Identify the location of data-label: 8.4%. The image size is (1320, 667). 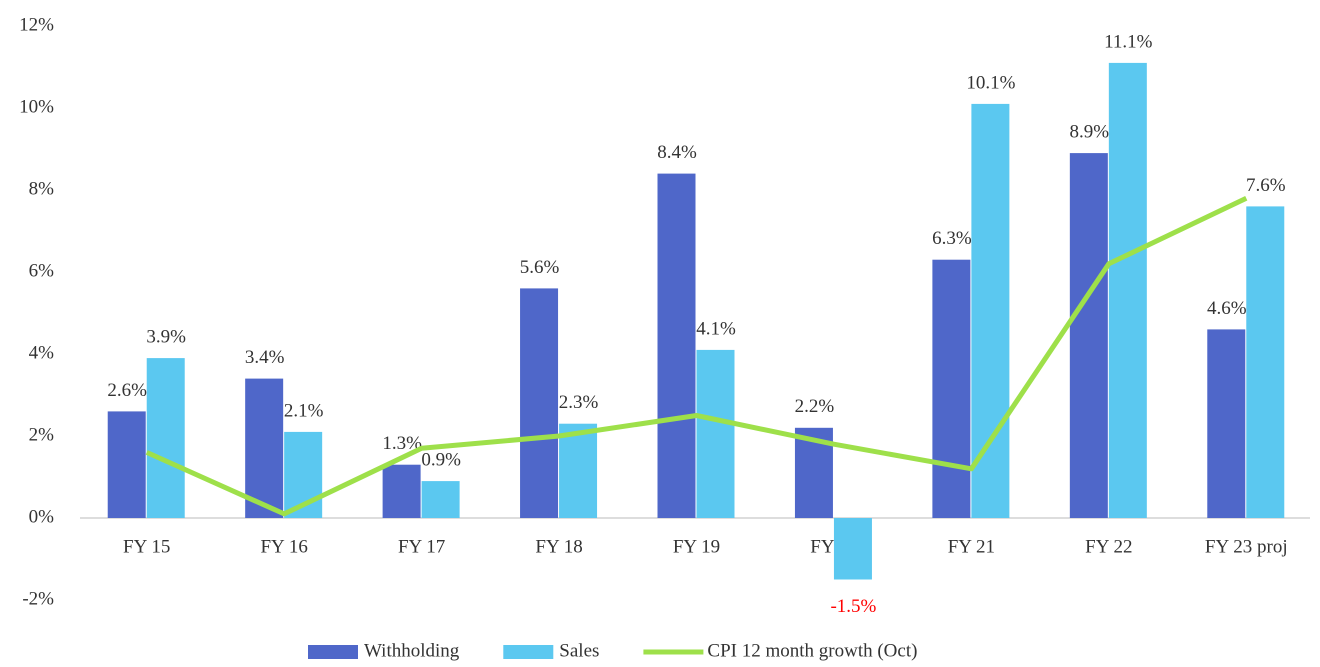
(677, 152).